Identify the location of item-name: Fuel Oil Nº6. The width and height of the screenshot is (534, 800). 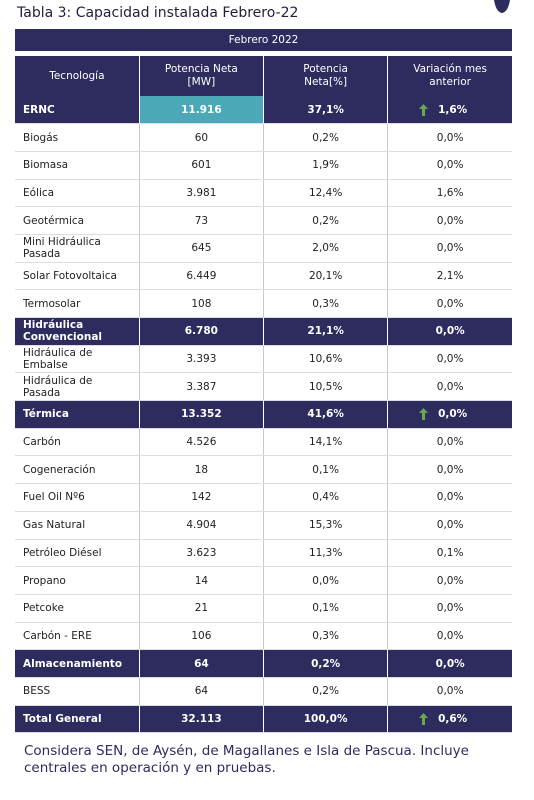
(77, 497).